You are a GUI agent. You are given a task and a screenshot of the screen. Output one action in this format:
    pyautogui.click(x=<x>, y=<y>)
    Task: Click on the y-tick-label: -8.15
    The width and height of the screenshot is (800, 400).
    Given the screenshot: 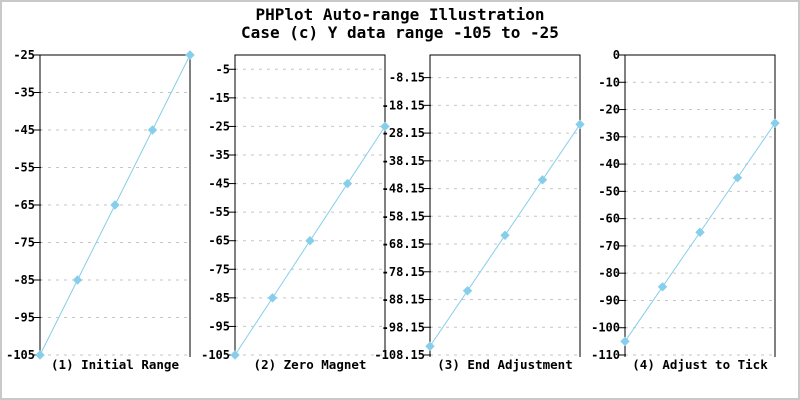 What is the action you would take?
    pyautogui.click(x=407, y=78)
    